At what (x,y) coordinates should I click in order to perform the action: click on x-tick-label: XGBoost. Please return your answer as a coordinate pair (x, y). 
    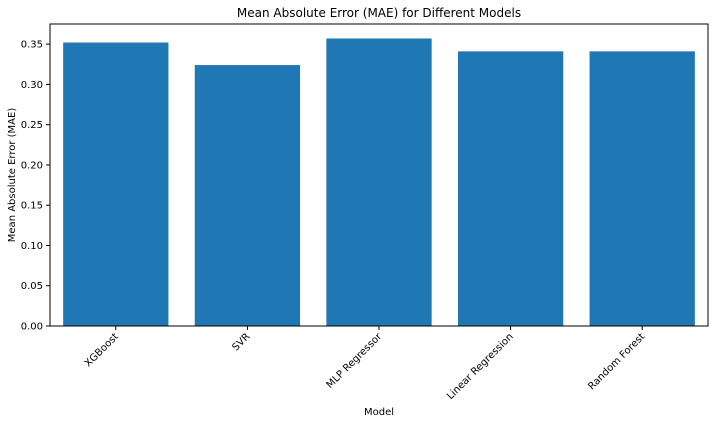
    Looking at the image, I should click on (102, 350).